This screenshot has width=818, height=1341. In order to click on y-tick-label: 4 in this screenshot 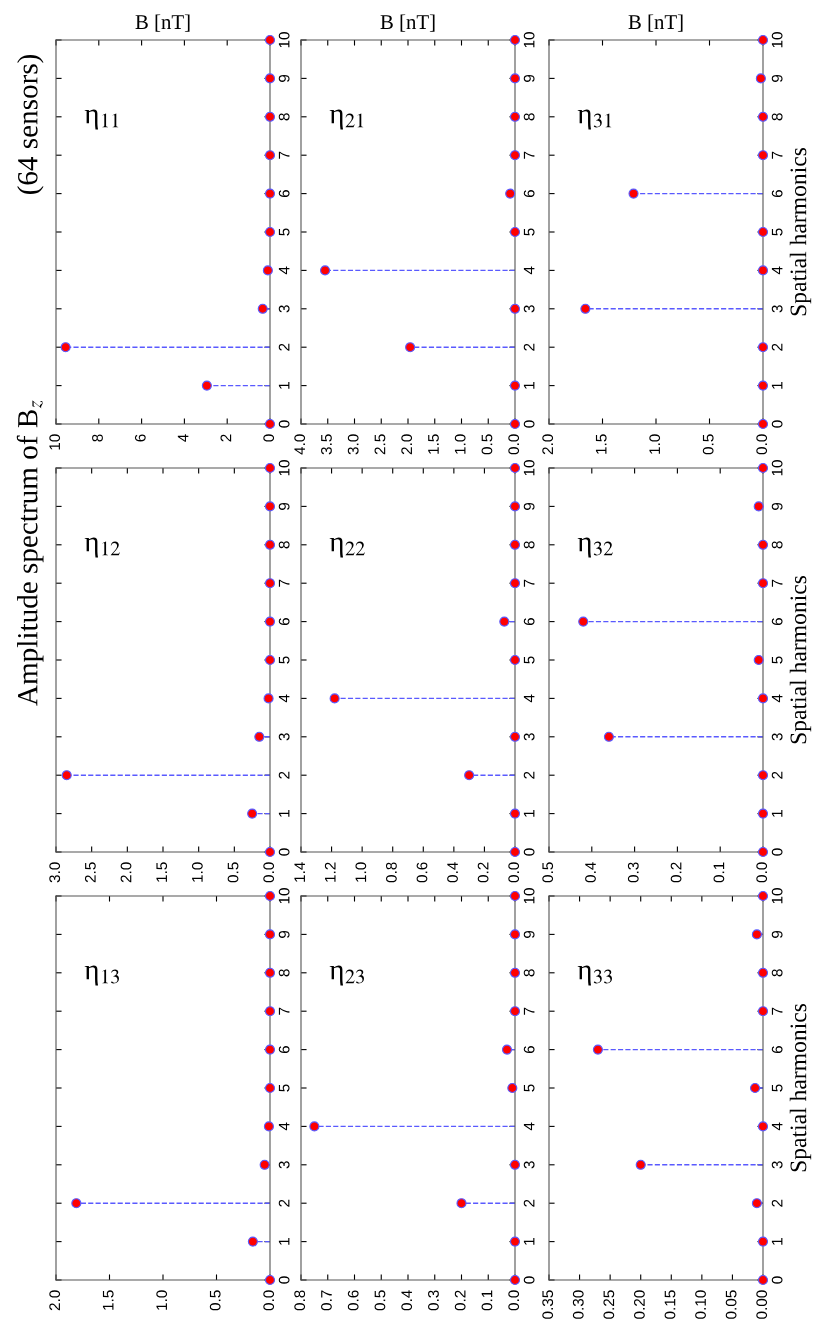, I will do `click(529, 698)`.